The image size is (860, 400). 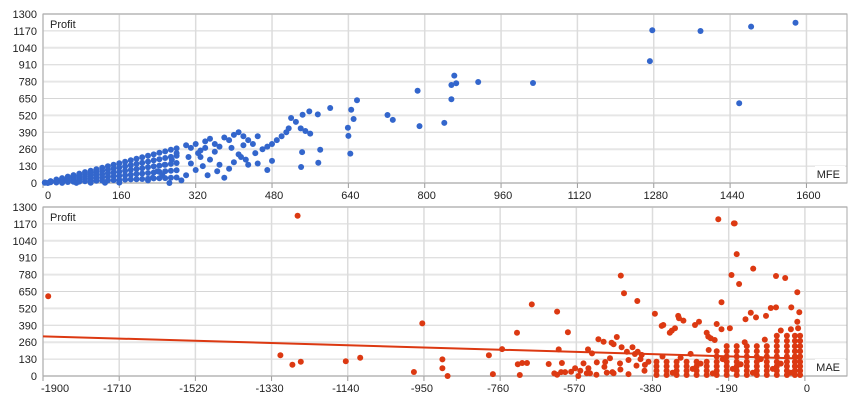 I want to click on x-tick-label: -1520, so click(x=193, y=389).